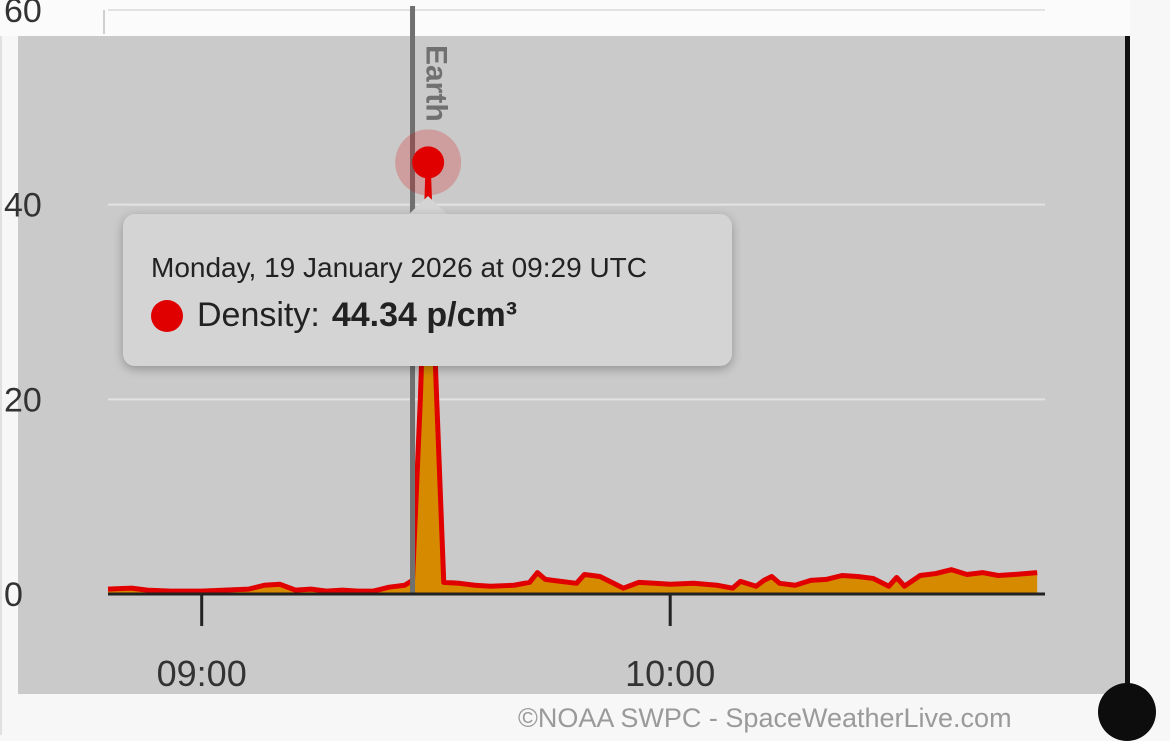  What do you see at coordinates (428, 162) in the screenshot?
I see `highlight-point` at bounding box center [428, 162].